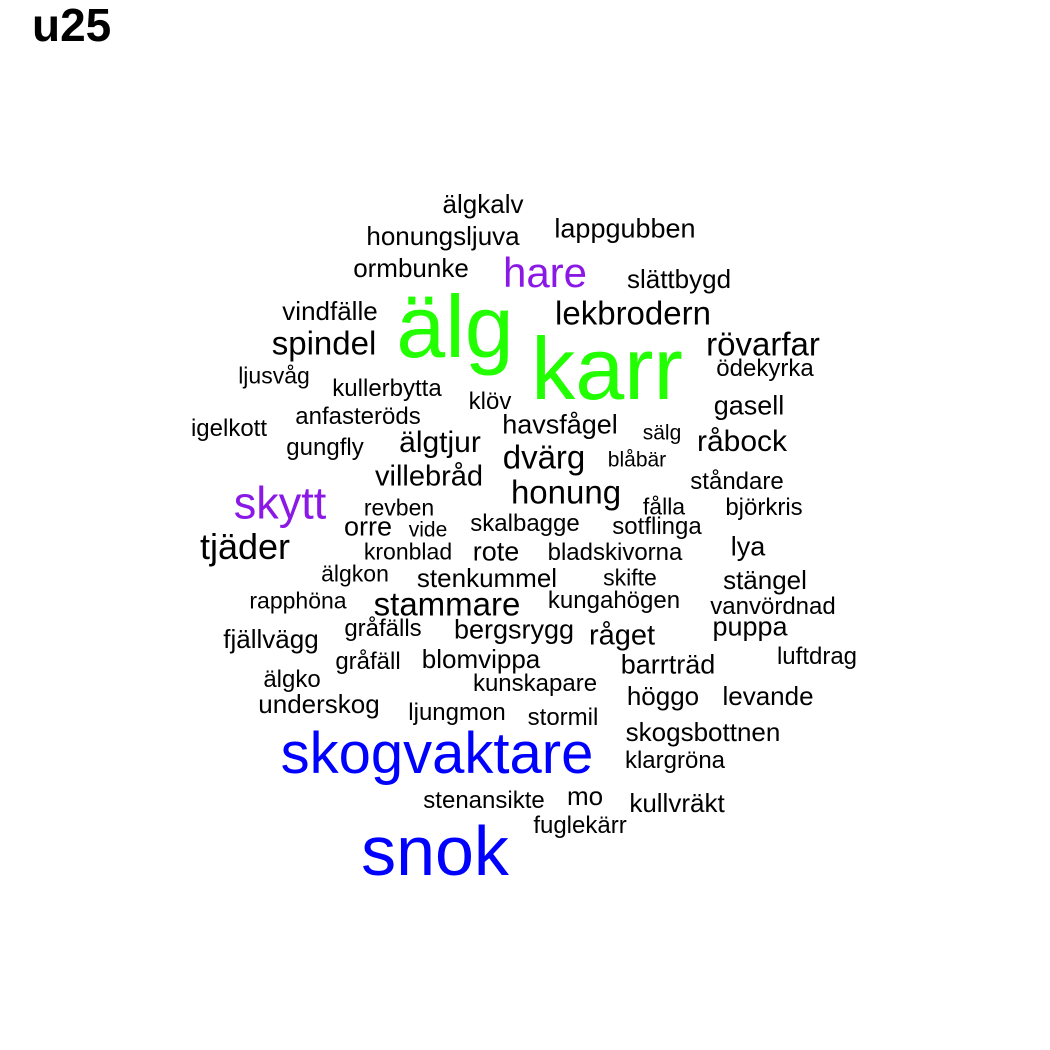 The image size is (1050, 1050). What do you see at coordinates (324, 343) in the screenshot?
I see `word-spindel: spindel` at bounding box center [324, 343].